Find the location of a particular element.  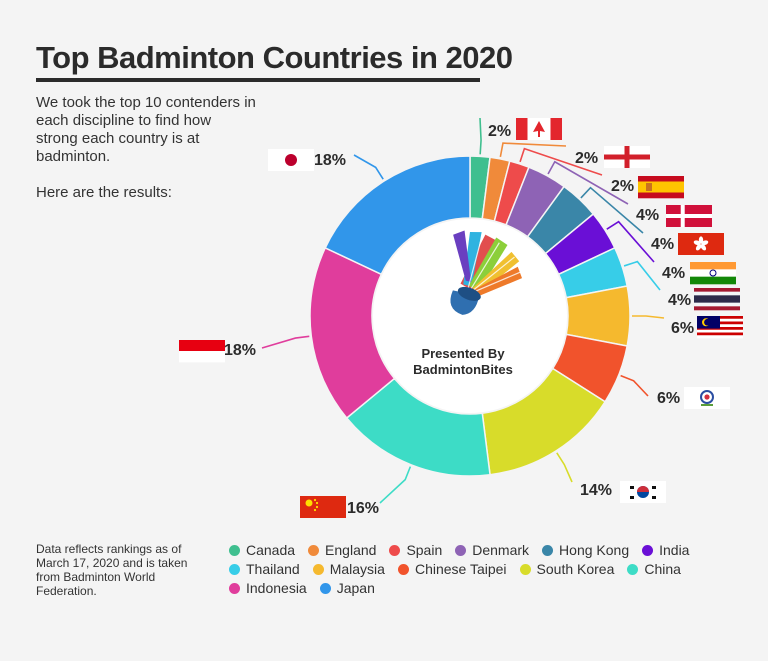

legend-item-malaysia: Malaysia is located at coordinates (348, 569).